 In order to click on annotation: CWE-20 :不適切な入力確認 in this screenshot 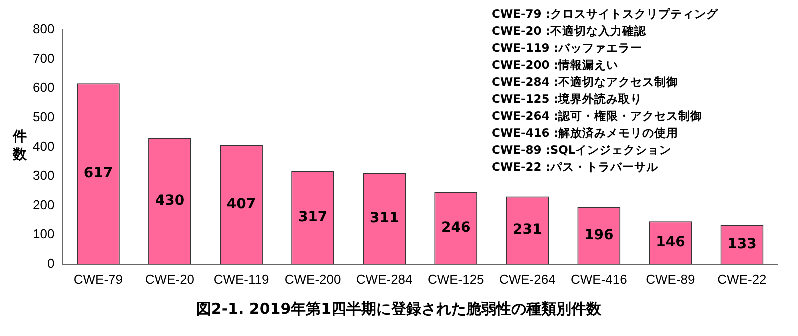, I will do `click(570, 31)`.